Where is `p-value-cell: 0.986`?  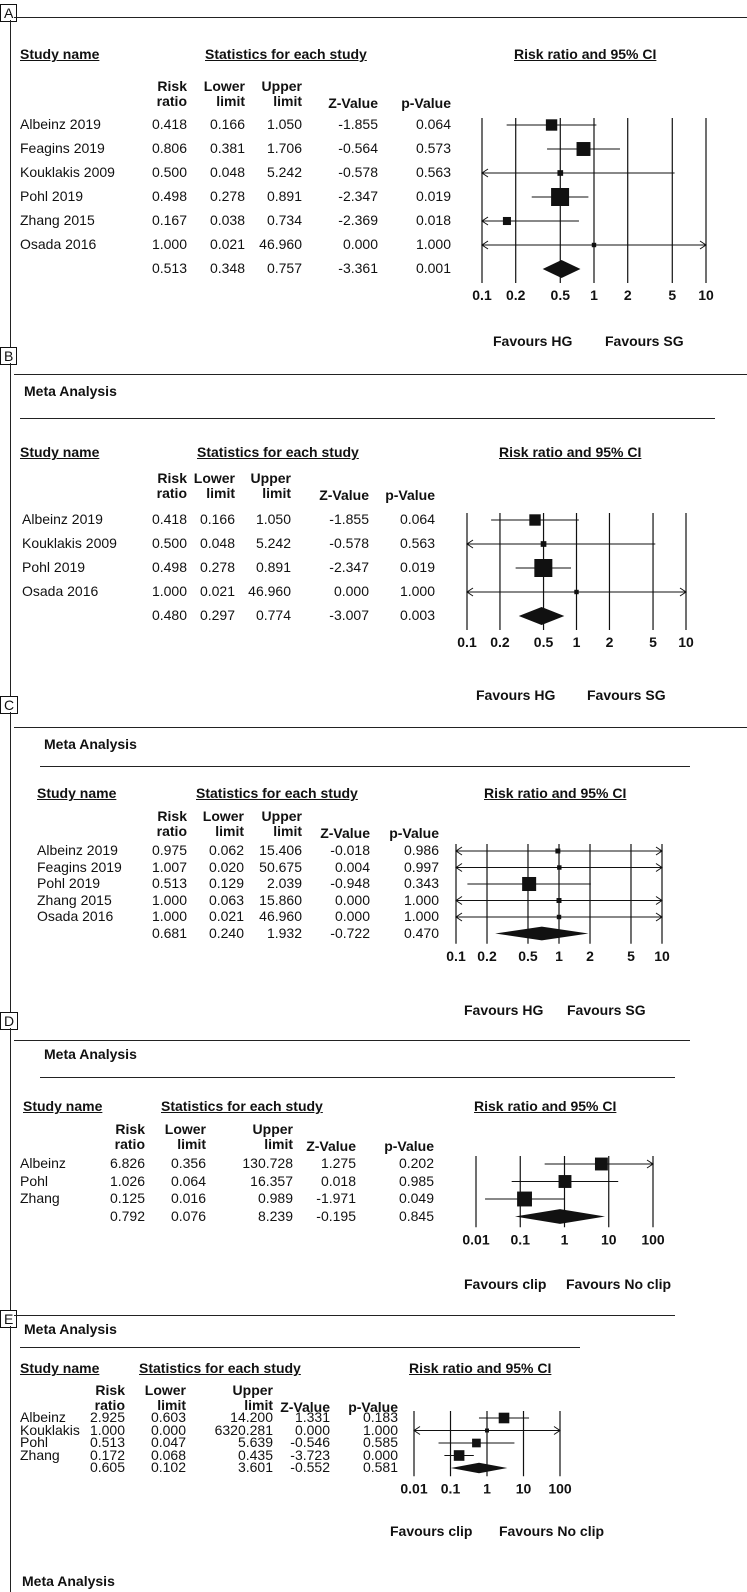
p-value-cell: 0.986 is located at coordinates (421, 850).